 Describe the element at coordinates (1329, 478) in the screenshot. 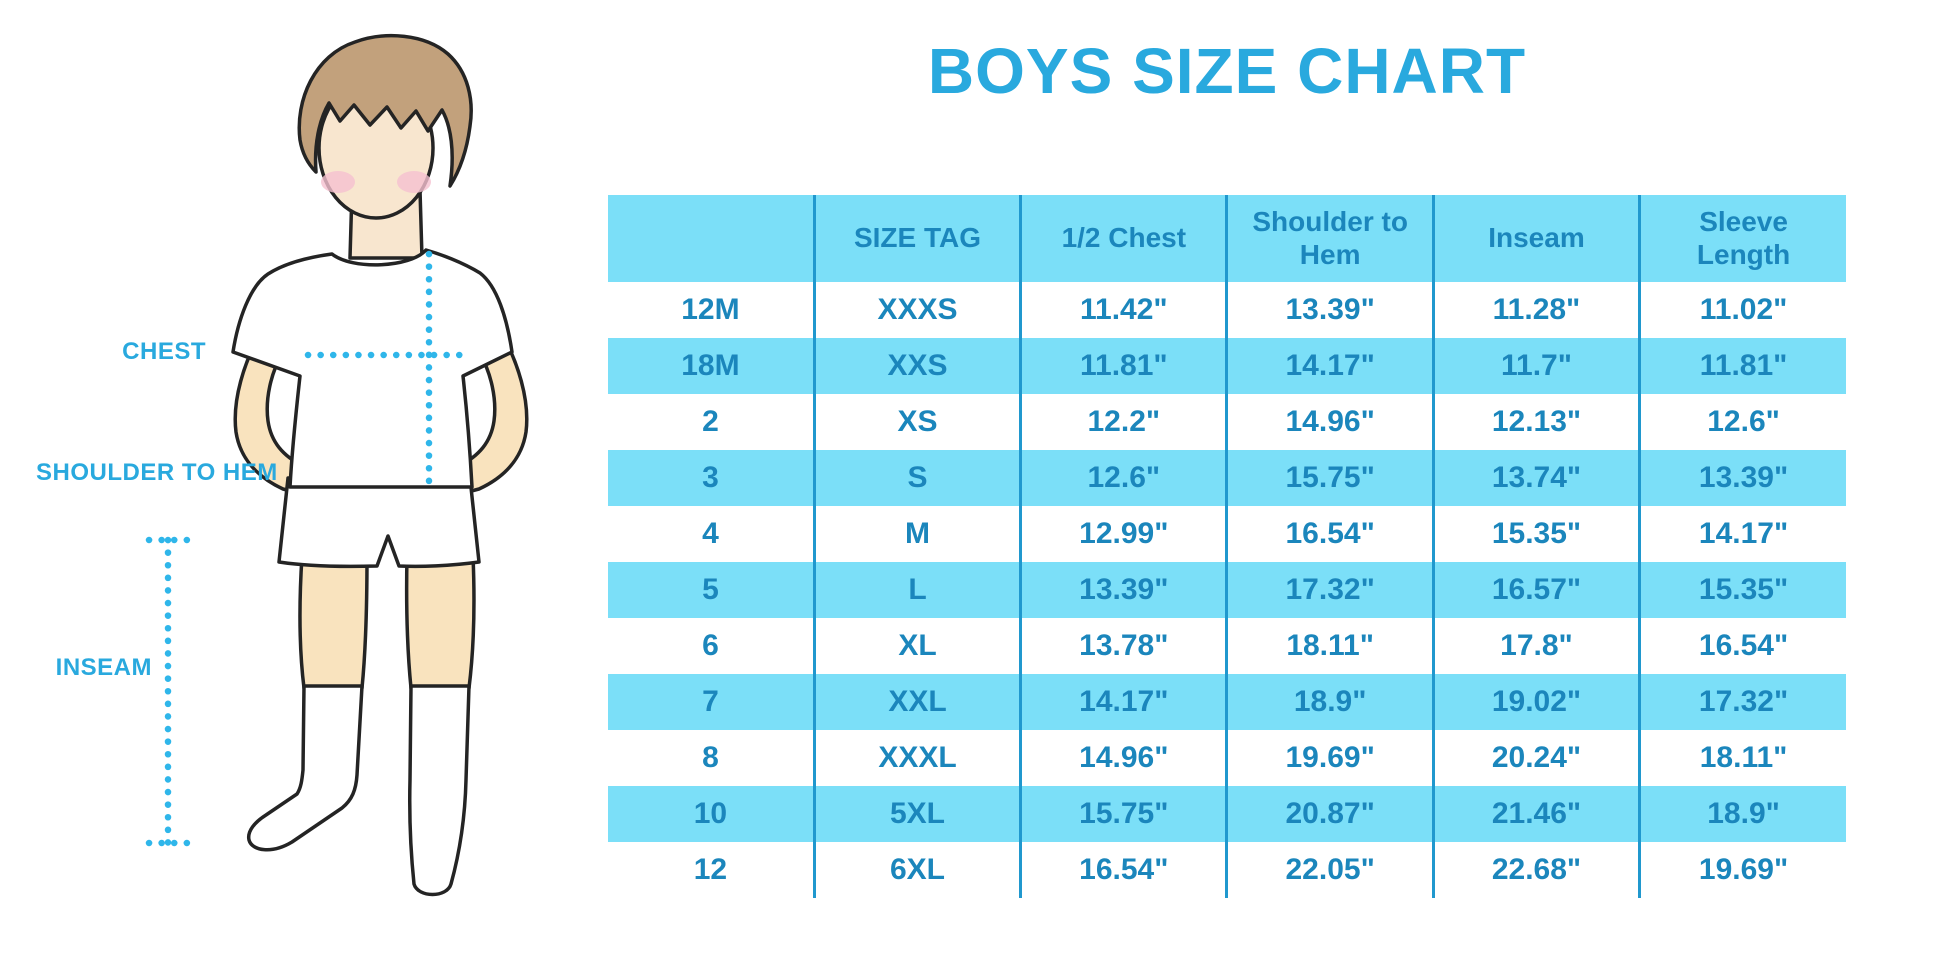

I see `cell-shoulder-to-hem: 15.75"` at that location.